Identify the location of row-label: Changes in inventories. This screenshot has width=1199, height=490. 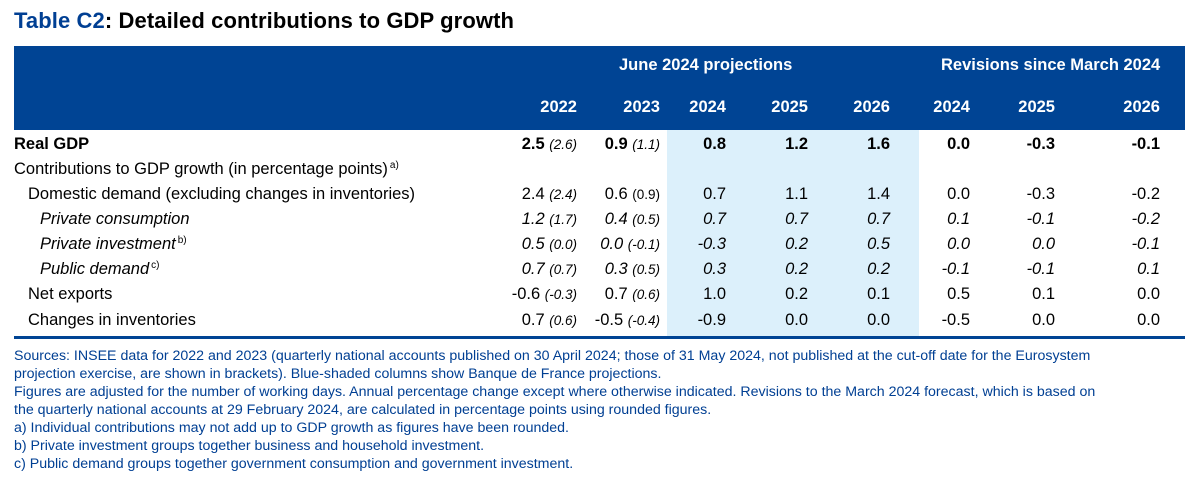
(112, 320).